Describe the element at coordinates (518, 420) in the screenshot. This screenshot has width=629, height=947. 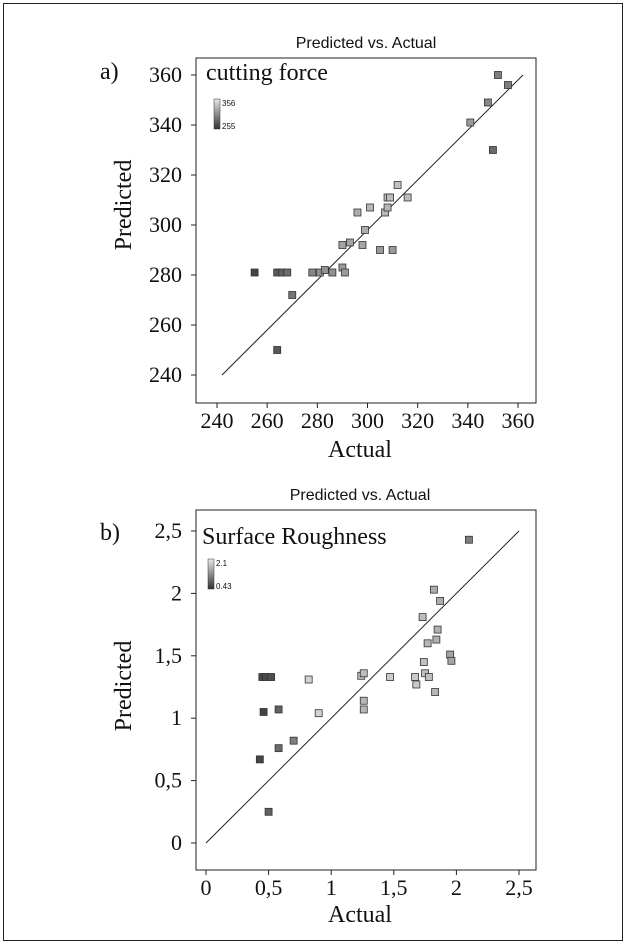
I see `x-tick-label: 360` at that location.